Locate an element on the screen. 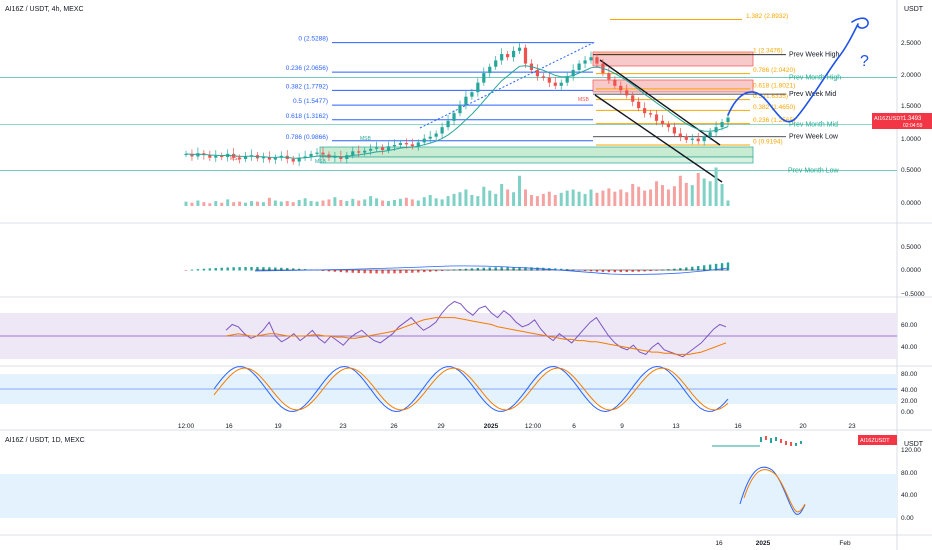  fib-label: 0.5 (1.5477) is located at coordinates (310, 101).